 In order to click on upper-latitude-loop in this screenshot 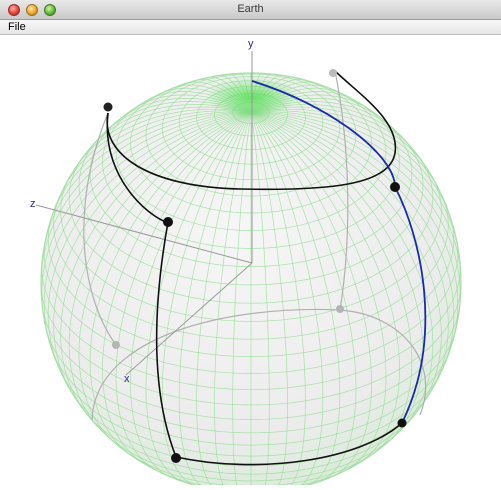, I will do `click(251, 130)`.